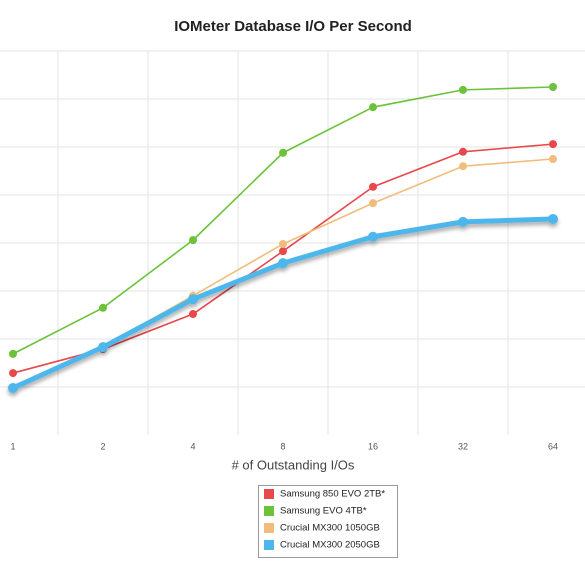  Describe the element at coordinates (192, 446) in the screenshot. I see `x-tick-label: 4` at that location.